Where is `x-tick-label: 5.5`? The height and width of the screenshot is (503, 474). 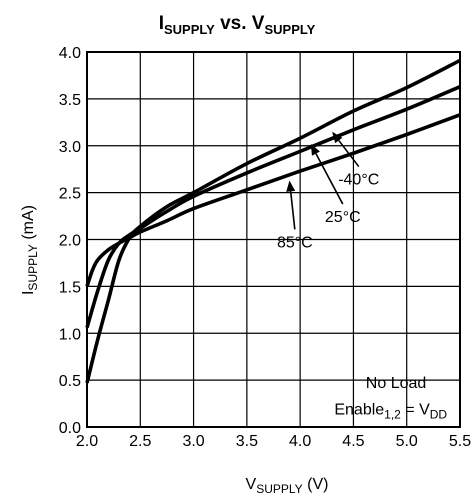 x-tick-label: 5.5 is located at coordinates (460, 441).